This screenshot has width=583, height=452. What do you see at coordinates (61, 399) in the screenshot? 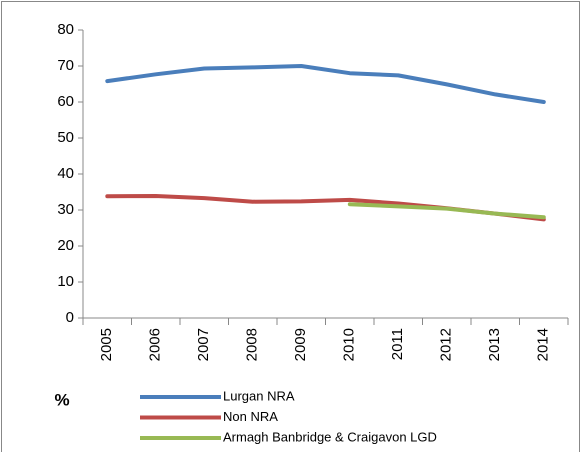
I see `y-axis-label: %` at bounding box center [61, 399].